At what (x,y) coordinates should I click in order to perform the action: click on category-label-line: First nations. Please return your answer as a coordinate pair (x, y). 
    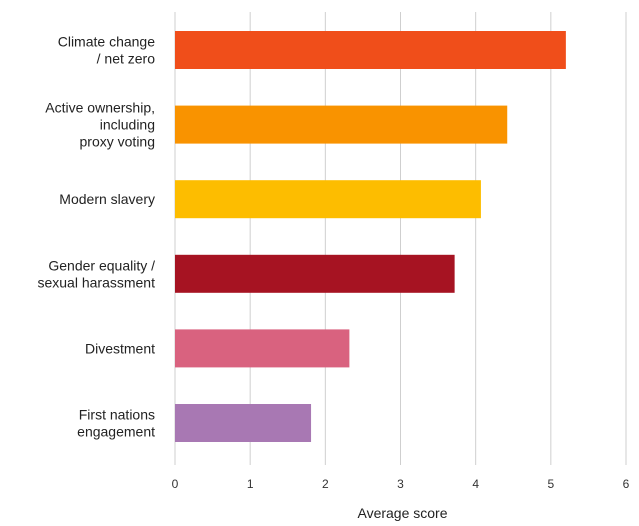
    Looking at the image, I should click on (117, 415).